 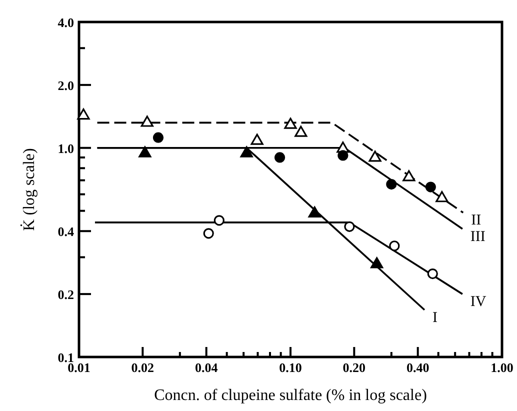 I want to click on x-tick-label: 0.02, so click(x=142, y=367).